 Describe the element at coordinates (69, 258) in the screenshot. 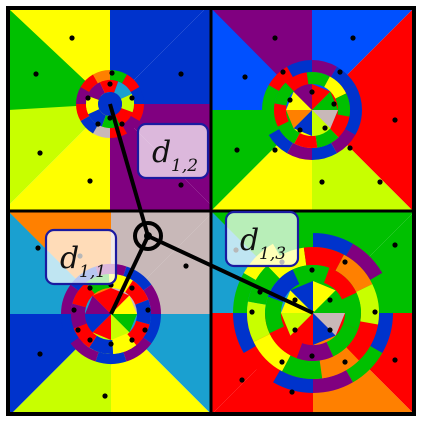

I see `label-d11-main: d` at that location.